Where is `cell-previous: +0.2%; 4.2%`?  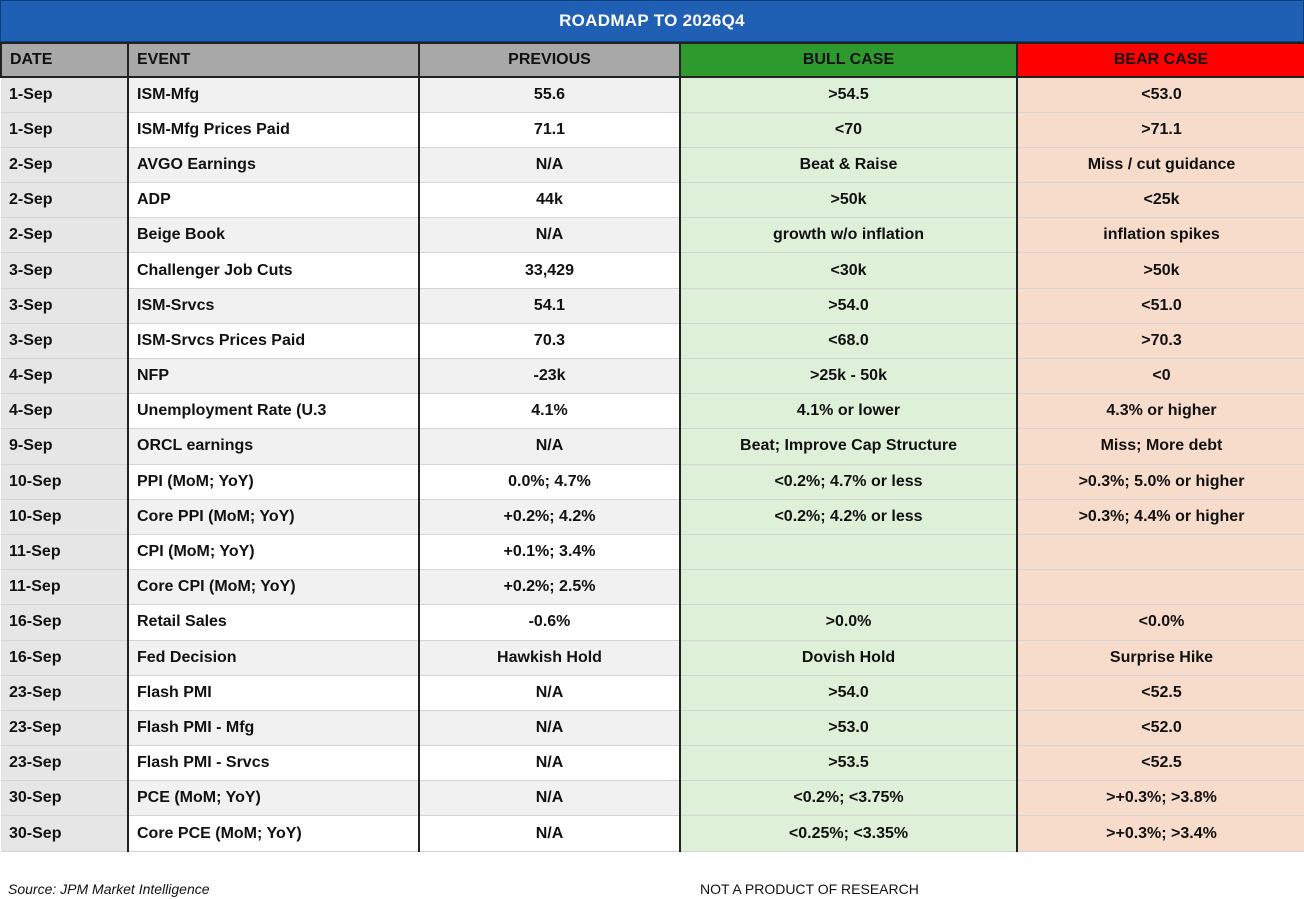 cell-previous: +0.2%; 4.2% is located at coordinates (550, 517).